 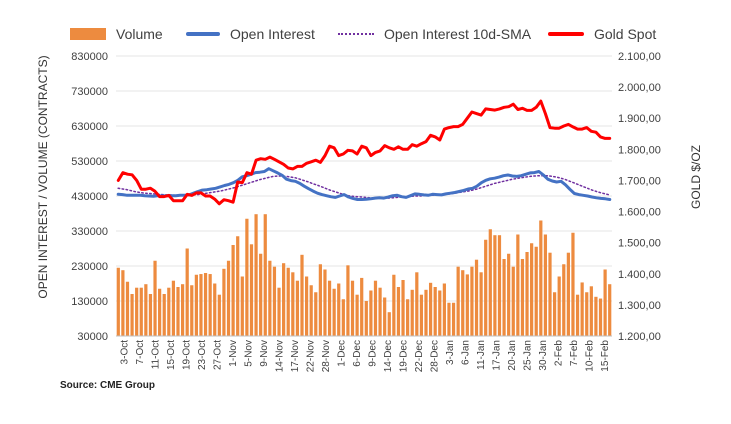 What do you see at coordinates (639, 213) in the screenshot?
I see `y-tick-right: 1.600,00` at bounding box center [639, 213].